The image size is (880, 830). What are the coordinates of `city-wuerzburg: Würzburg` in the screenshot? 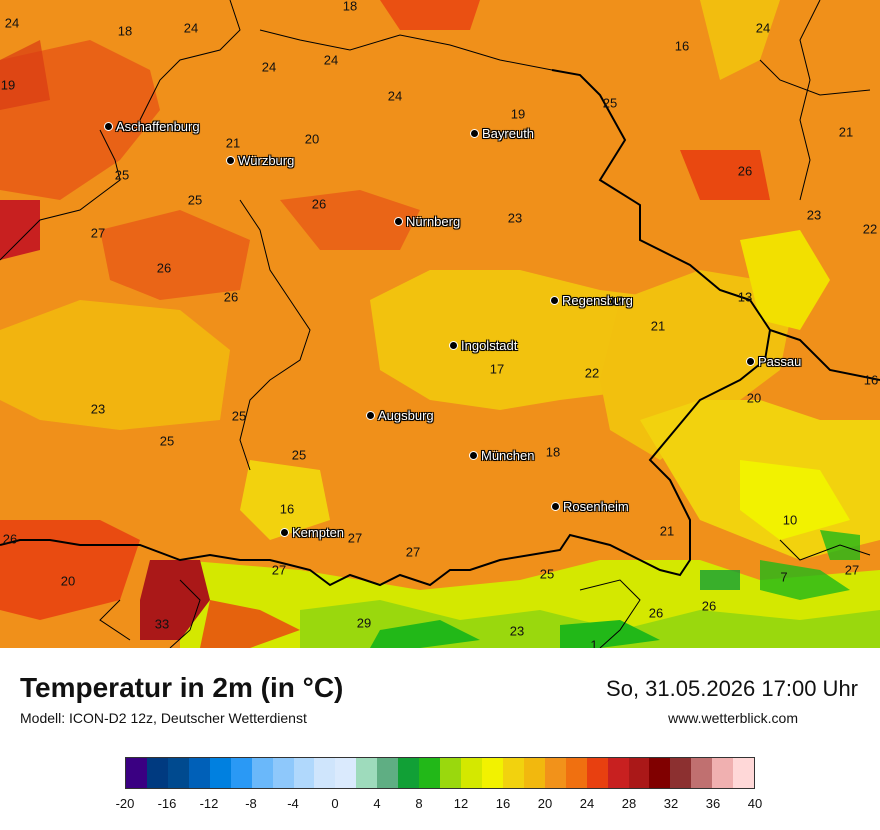 It's located at (260, 160).